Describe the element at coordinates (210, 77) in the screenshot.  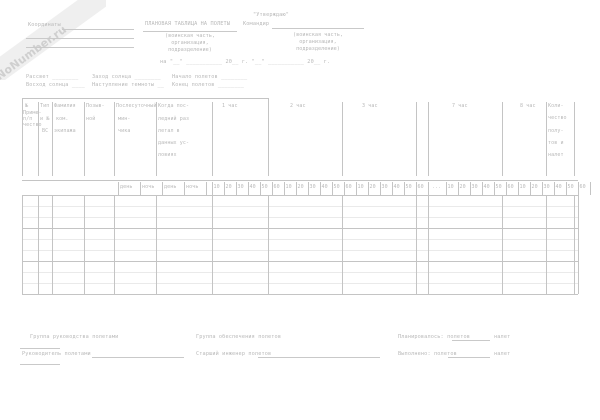
I see `flight-start-col3: Начало полетов ________` at that location.